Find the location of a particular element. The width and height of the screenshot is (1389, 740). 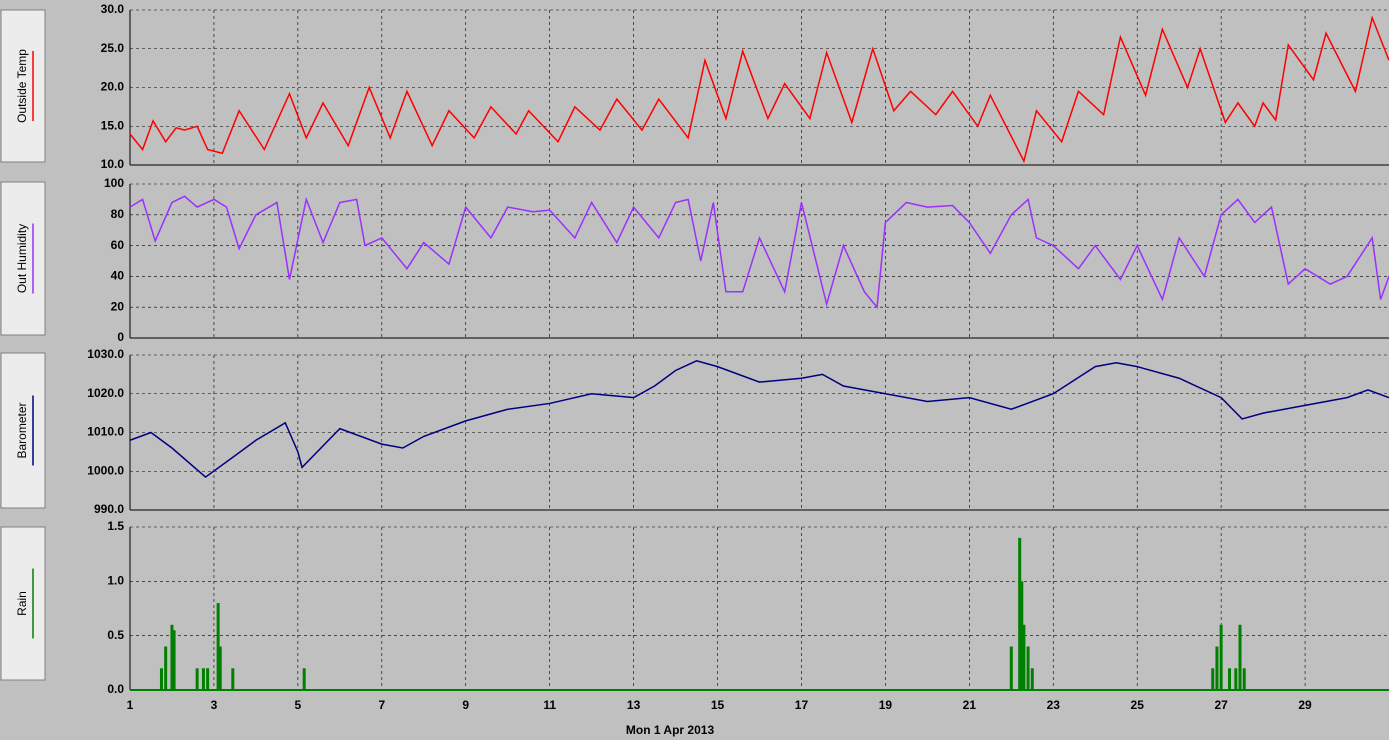

legend-label: Barometer is located at coordinates (22, 430).